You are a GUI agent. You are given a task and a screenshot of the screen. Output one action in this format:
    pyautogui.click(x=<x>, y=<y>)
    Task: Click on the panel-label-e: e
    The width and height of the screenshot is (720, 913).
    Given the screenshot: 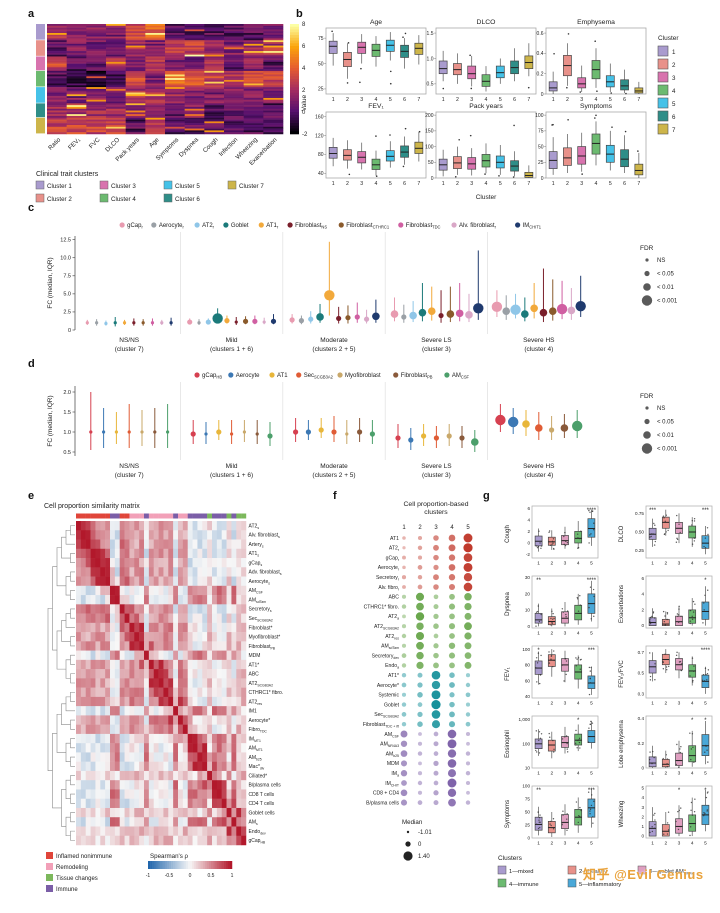 What is the action you would take?
    pyautogui.click(x=31, y=496)
    